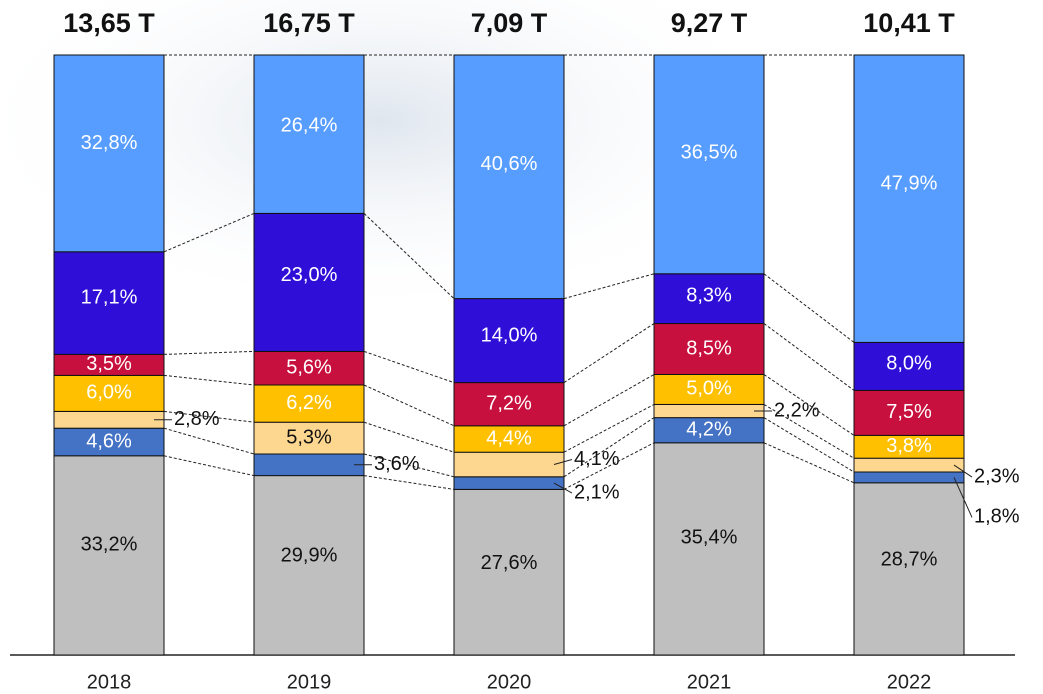 The width and height of the screenshot is (1043, 694). Describe the element at coordinates (709, 23) in the screenshot. I see `total-label: 9,27 T` at that location.